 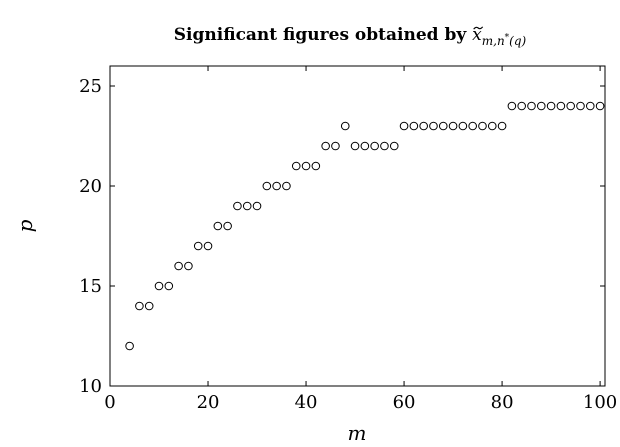 What do you see at coordinates (90, 186) in the screenshot?
I see `y-tick-label: 20` at bounding box center [90, 186].